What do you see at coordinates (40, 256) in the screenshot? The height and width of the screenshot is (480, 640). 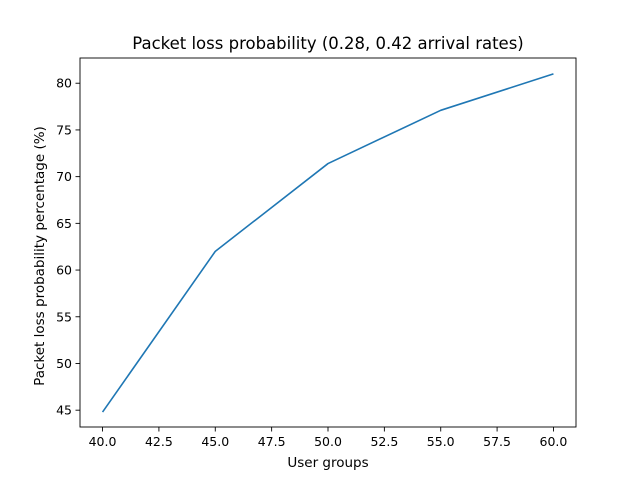 I see `y-axis-label: Packet loss probability percentage (%)` at bounding box center [40, 256].